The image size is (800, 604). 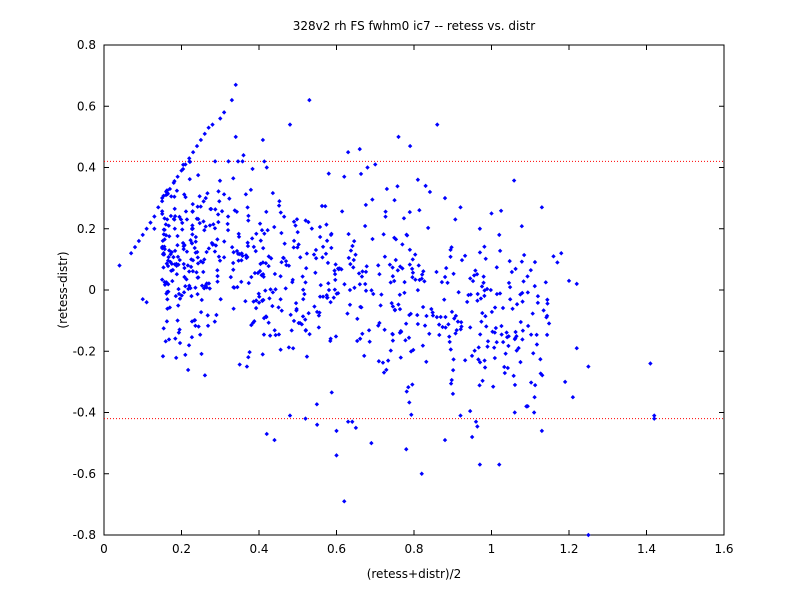 I want to click on x-tick-label: 0.6, so click(x=336, y=549).